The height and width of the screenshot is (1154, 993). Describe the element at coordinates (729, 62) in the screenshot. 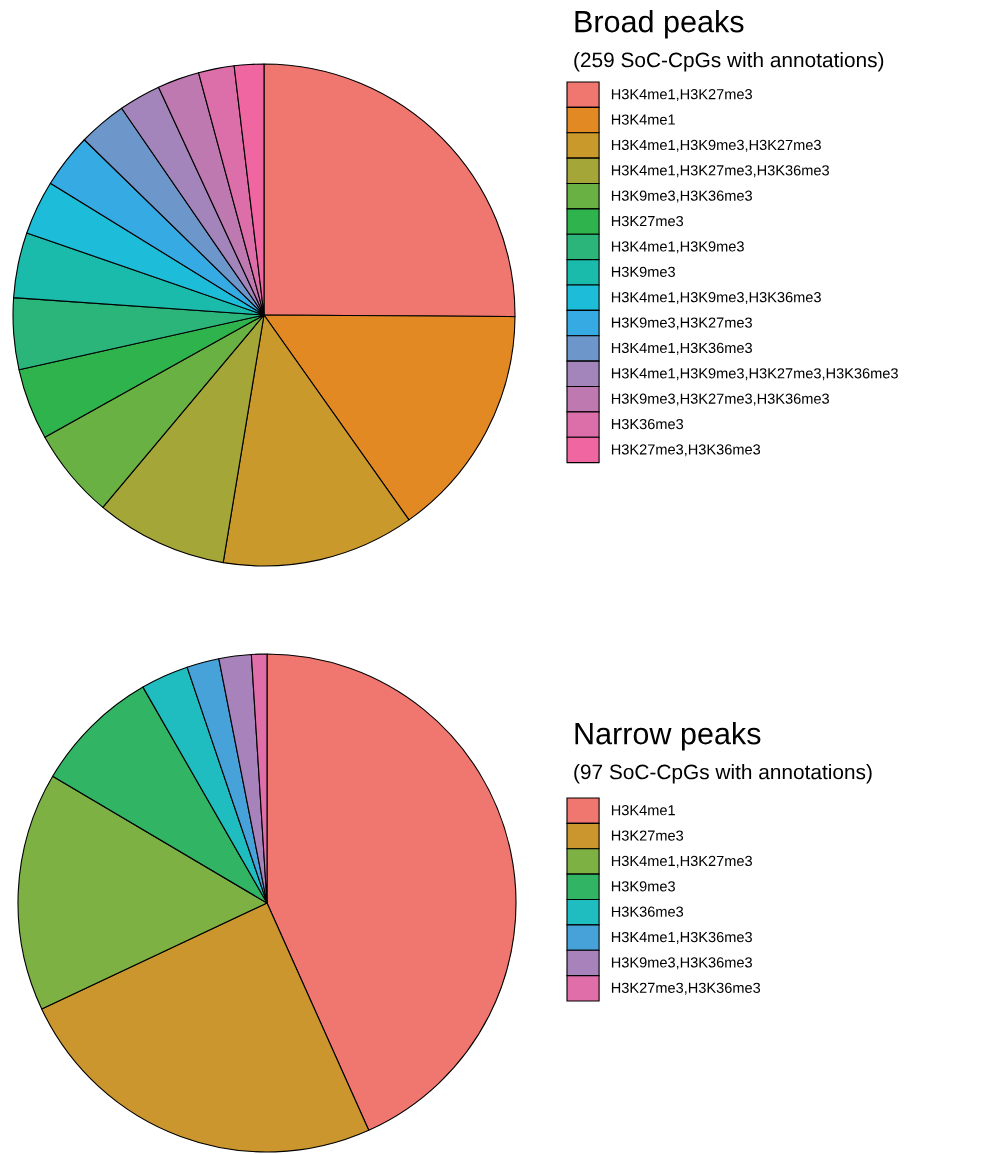

I see `chart-subtitle: (259 SoC-CpGs with annotations)` at that location.